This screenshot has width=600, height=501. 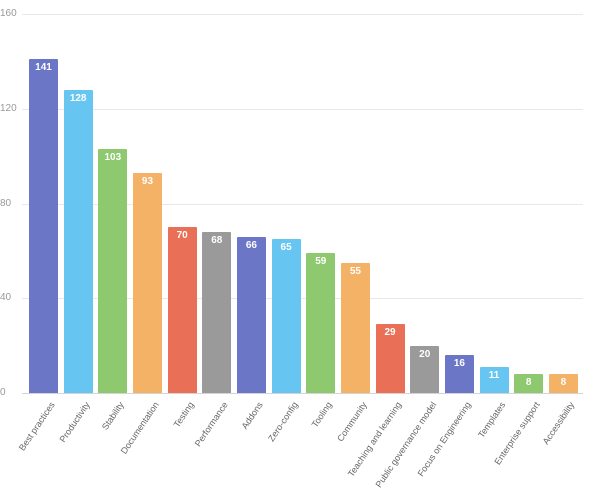 What do you see at coordinates (113, 158) in the screenshot?
I see `bar-value-label: 103` at bounding box center [113, 158].